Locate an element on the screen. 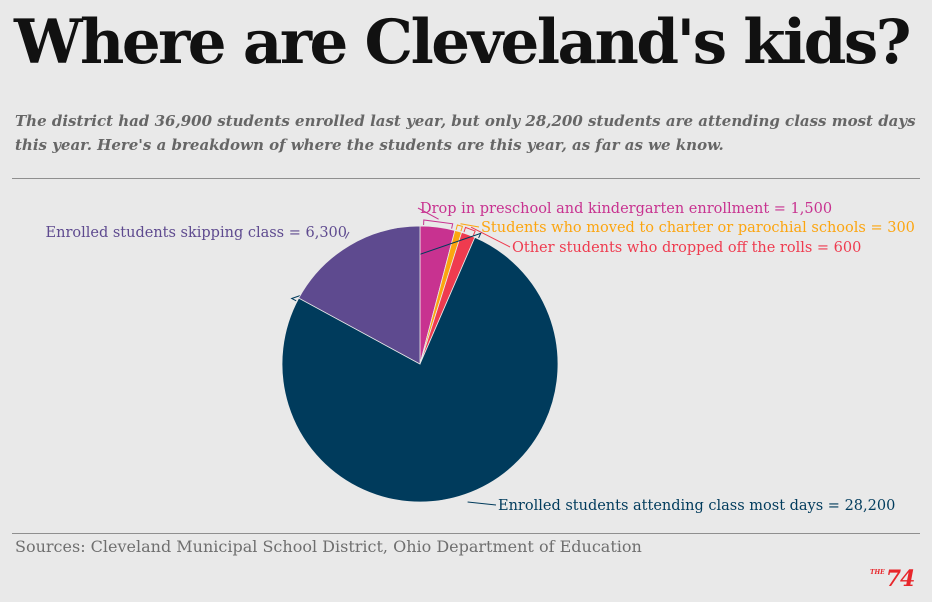  pie-slice-enrolled-students-attending-class-most-days is located at coordinates (420, 369).